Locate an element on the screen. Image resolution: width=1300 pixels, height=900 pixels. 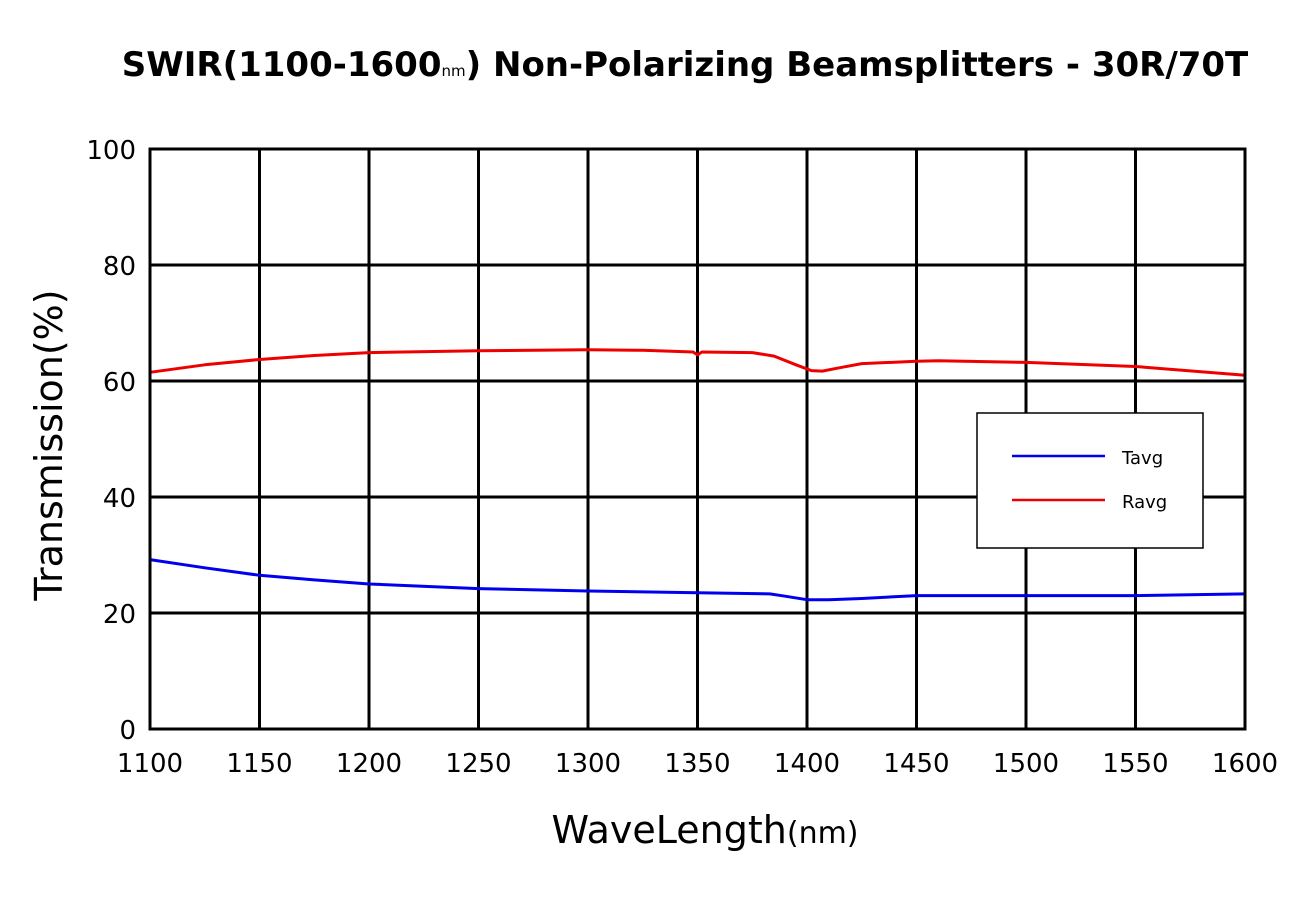
series-line-tavg is located at coordinates (697, 580).